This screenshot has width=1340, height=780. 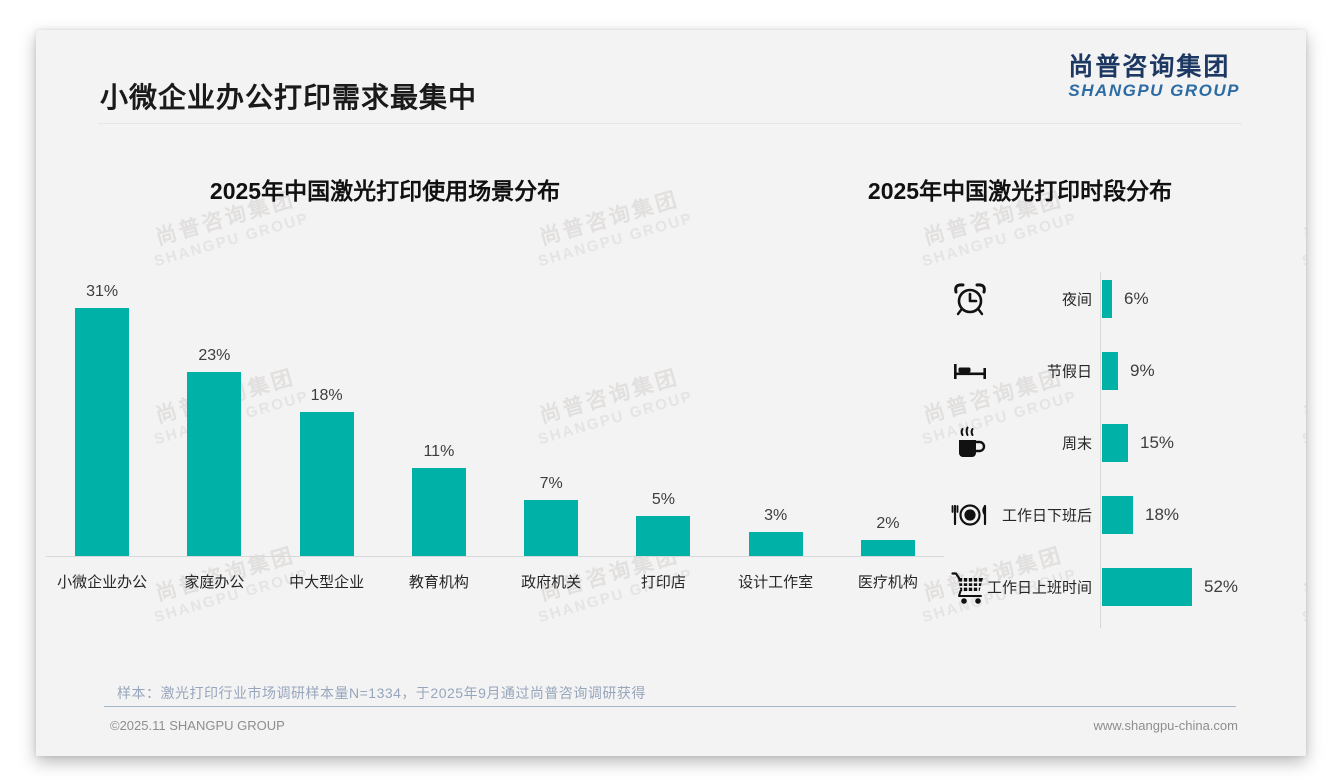 I want to click on bar-category-label: 家庭办公, so click(x=214, y=582).